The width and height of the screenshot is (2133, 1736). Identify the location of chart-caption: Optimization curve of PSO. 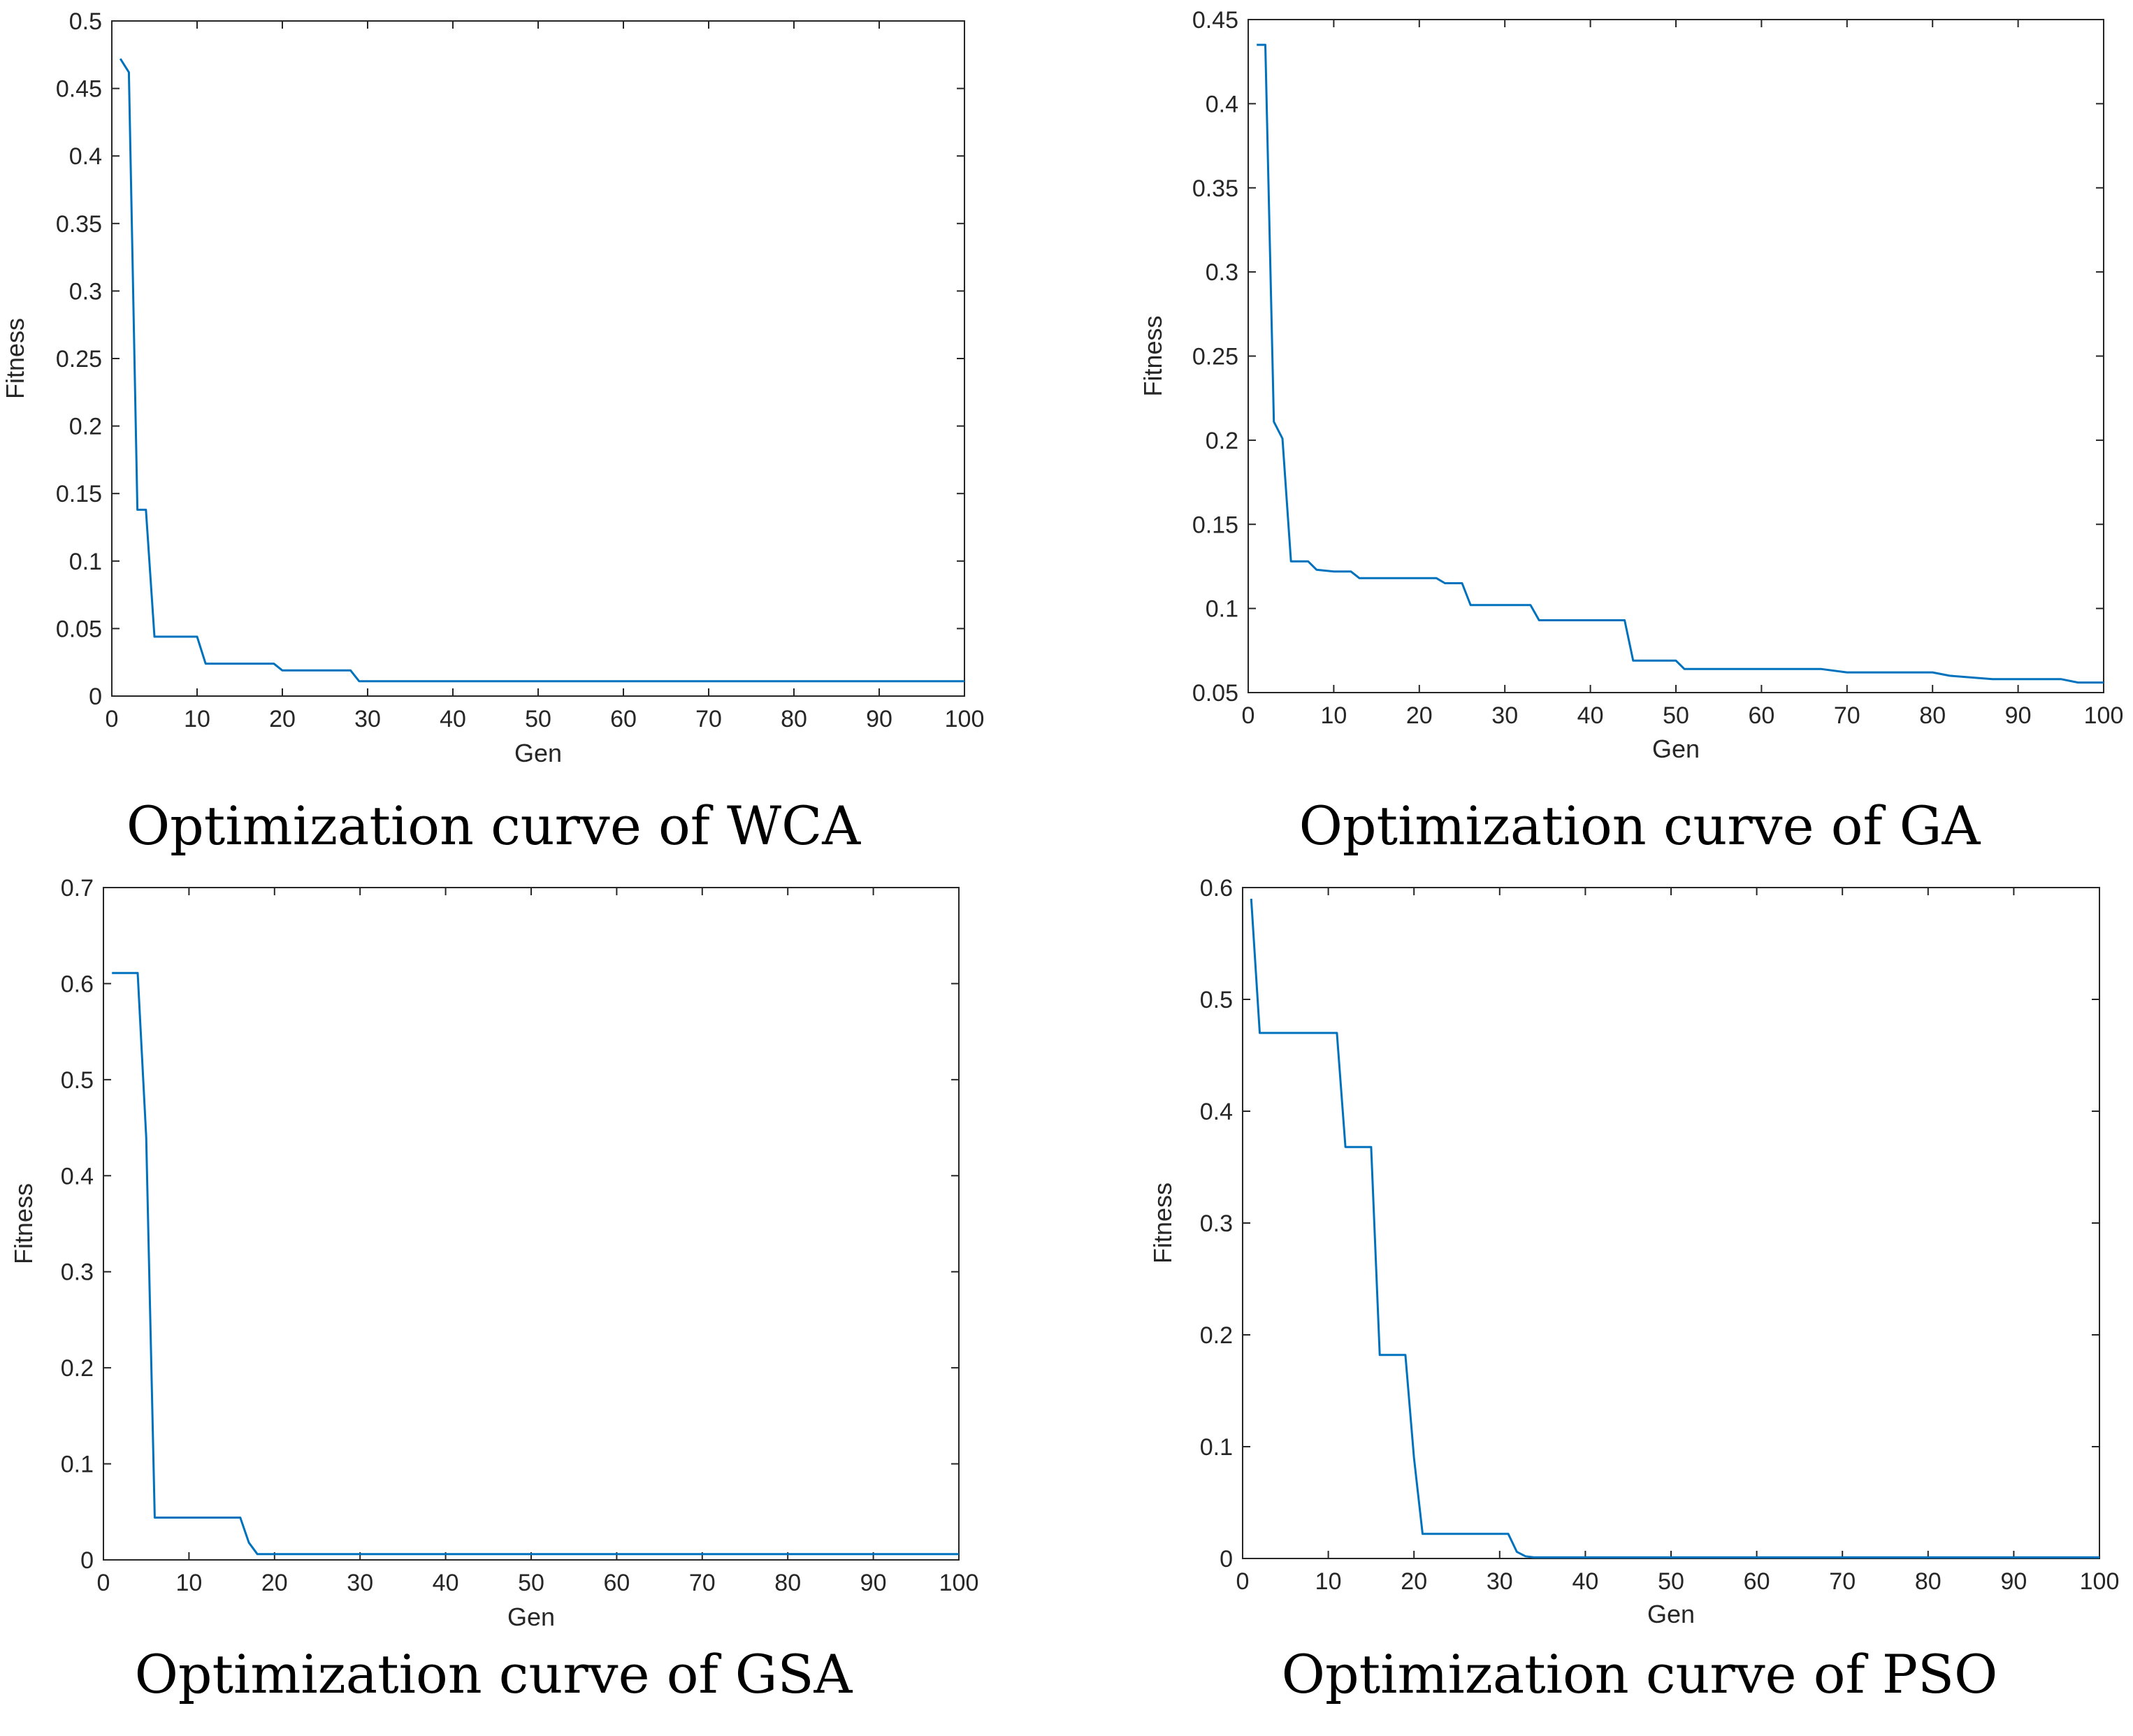
(1640, 1674).